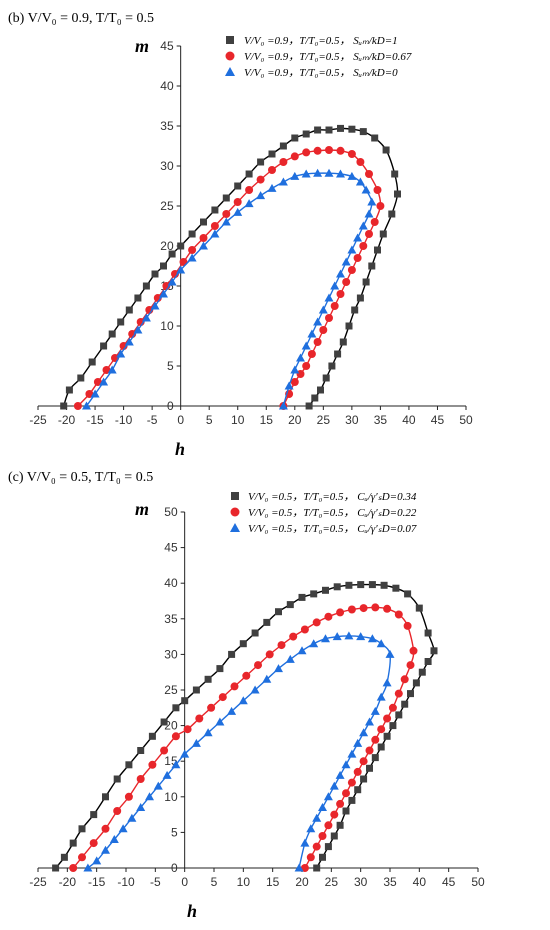 The height and width of the screenshot is (930, 550). What do you see at coordinates (167, 246) in the screenshot?
I see `y-tick-label: 20` at bounding box center [167, 246].